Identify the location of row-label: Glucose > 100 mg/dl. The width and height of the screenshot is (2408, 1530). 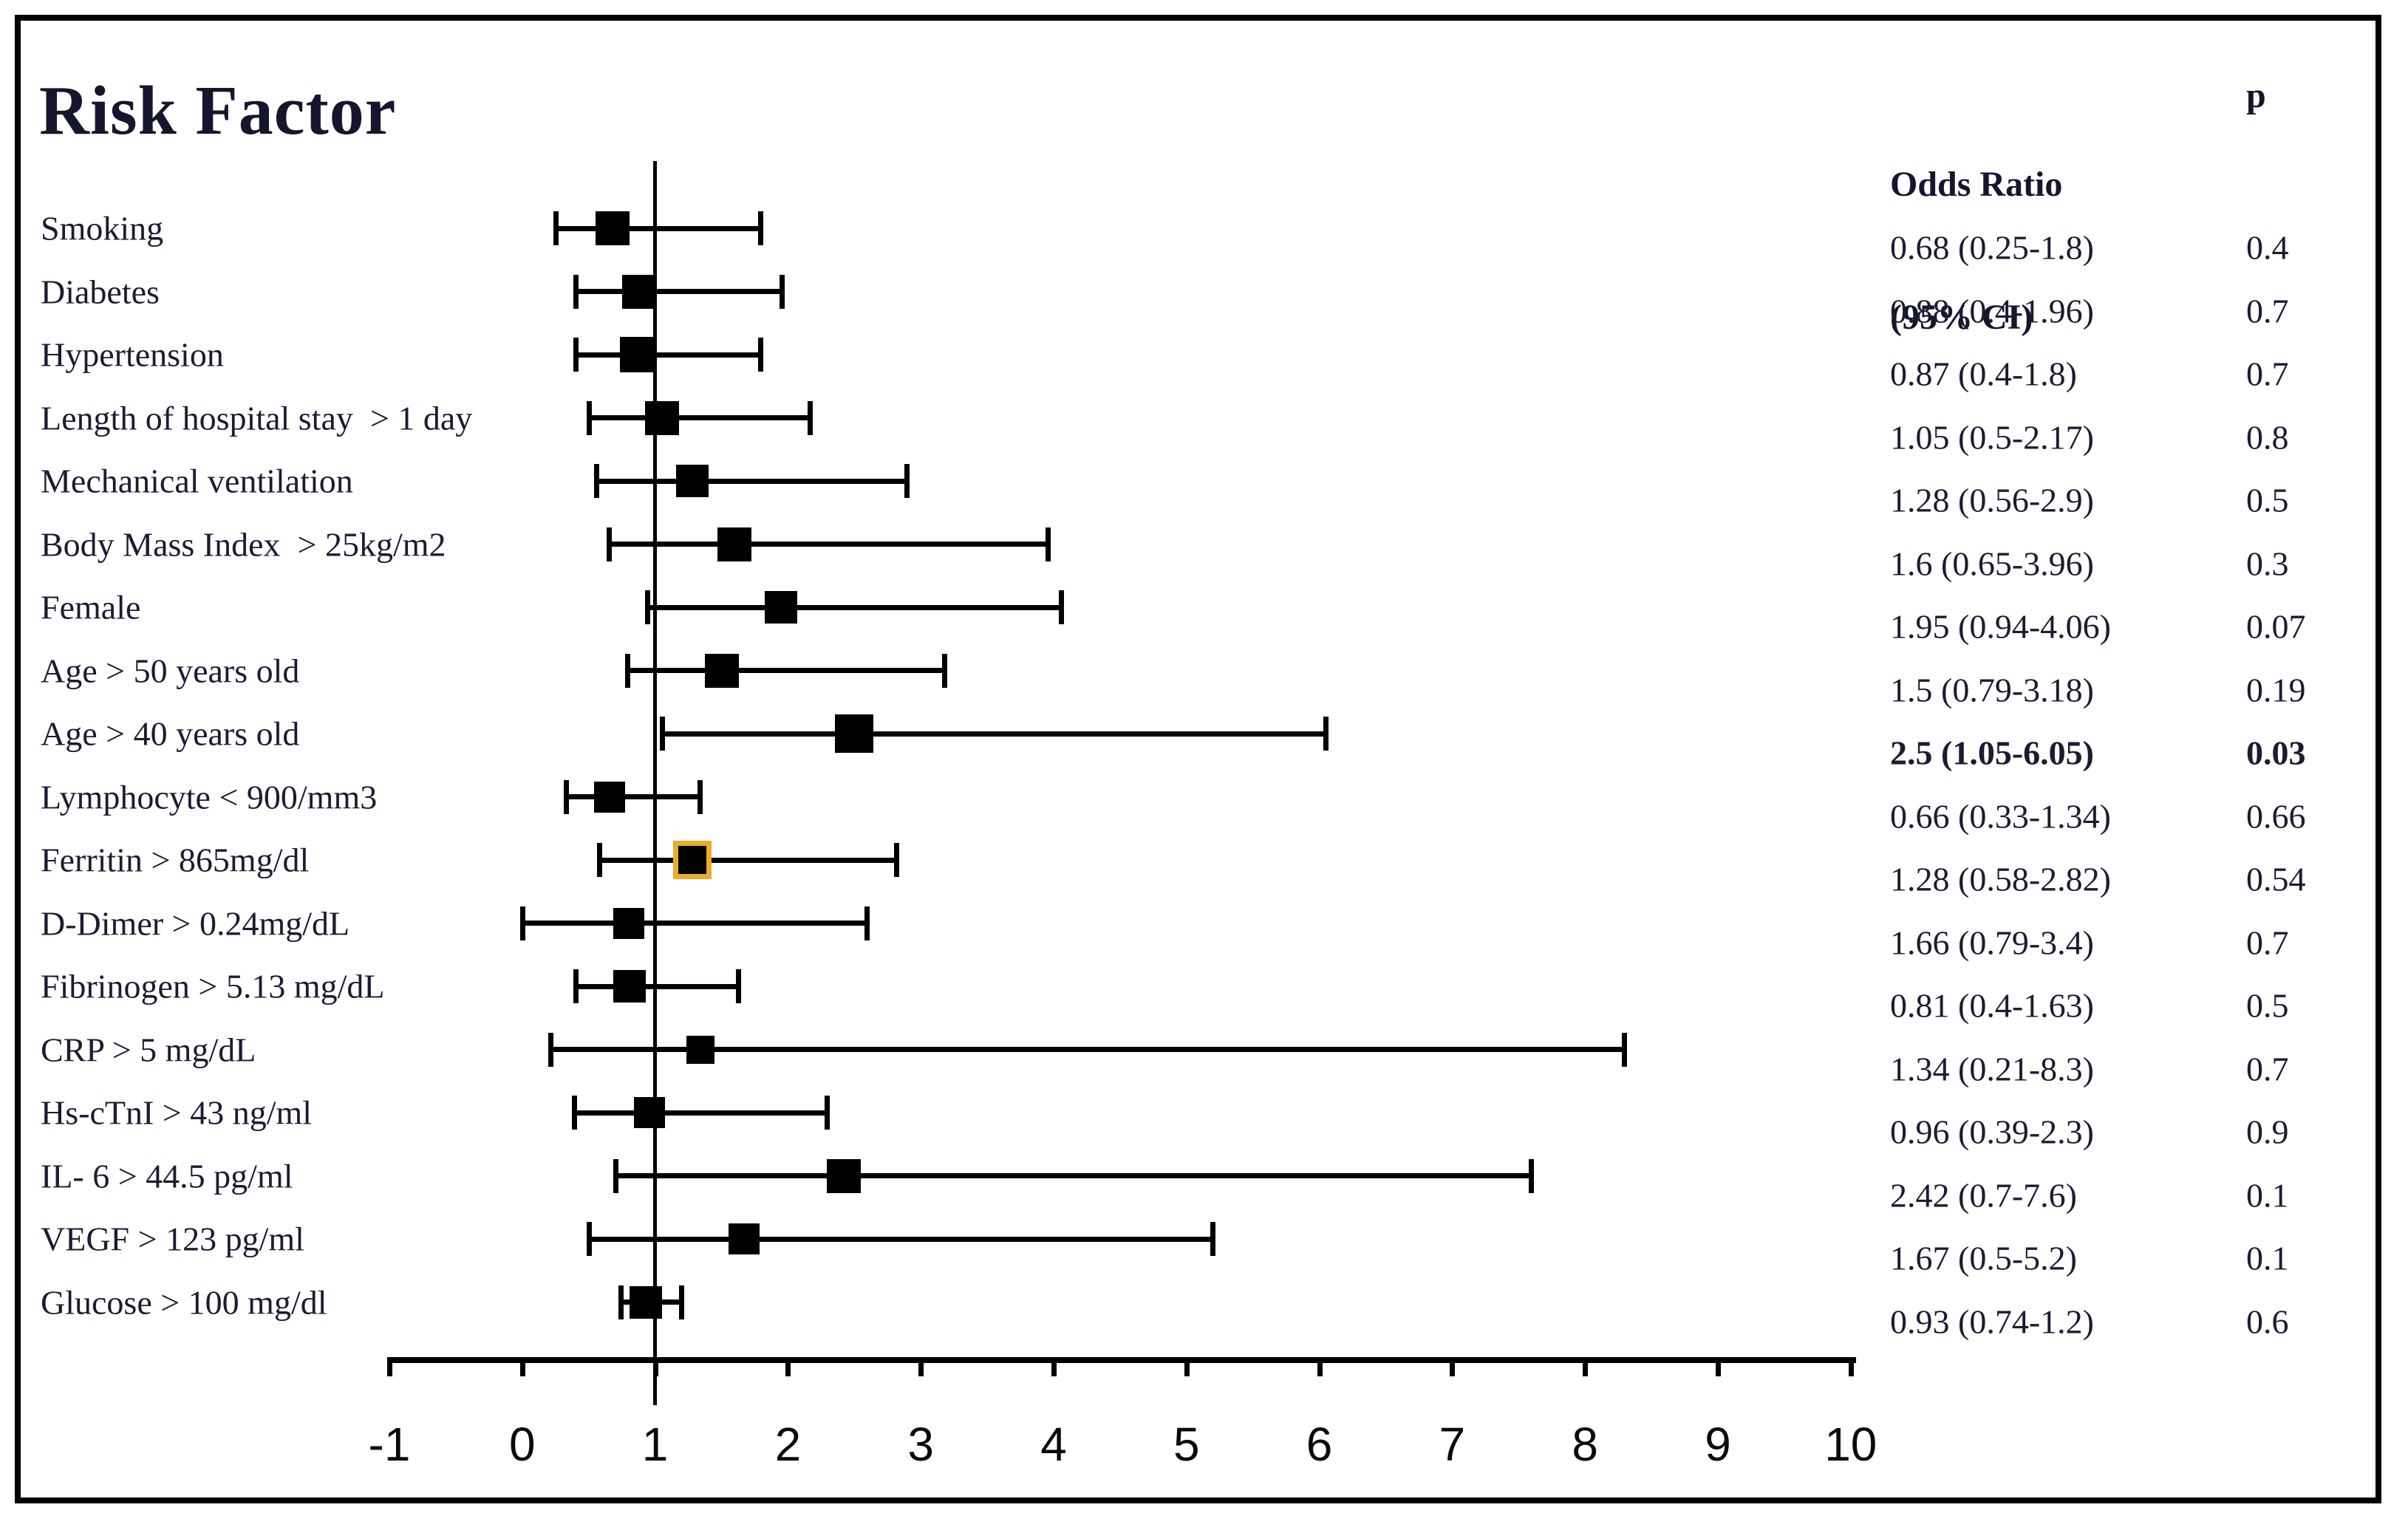
(184, 1302).